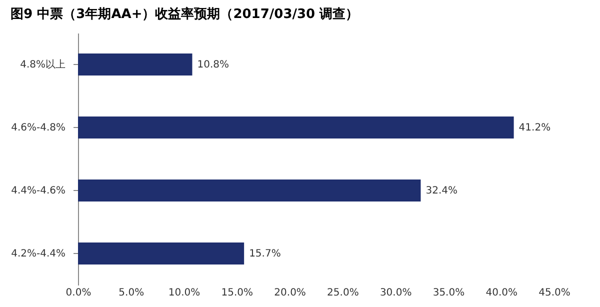  I want to click on data-label: 41.2%, so click(534, 128).